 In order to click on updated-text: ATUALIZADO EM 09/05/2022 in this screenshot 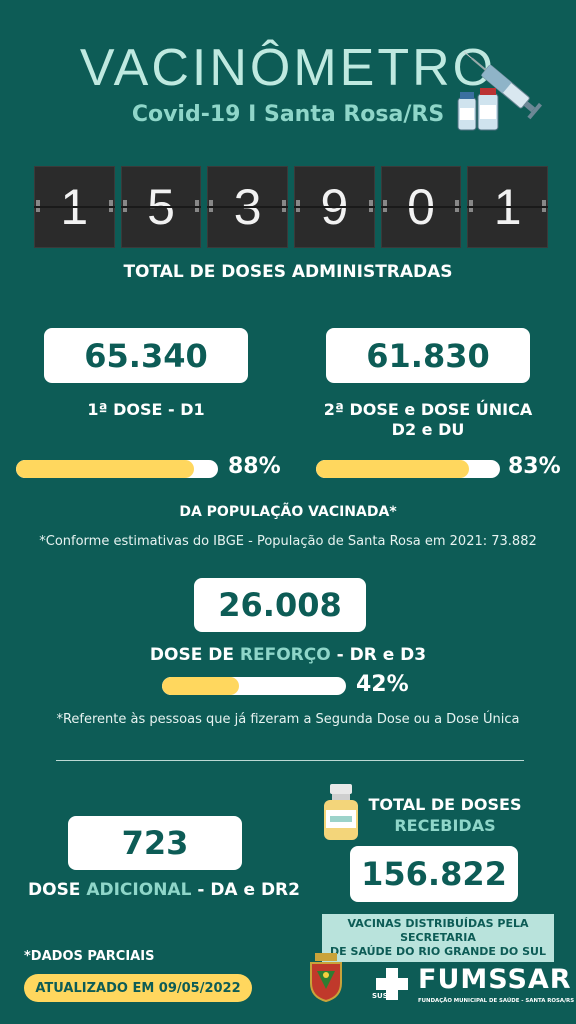, I will do `click(138, 988)`.